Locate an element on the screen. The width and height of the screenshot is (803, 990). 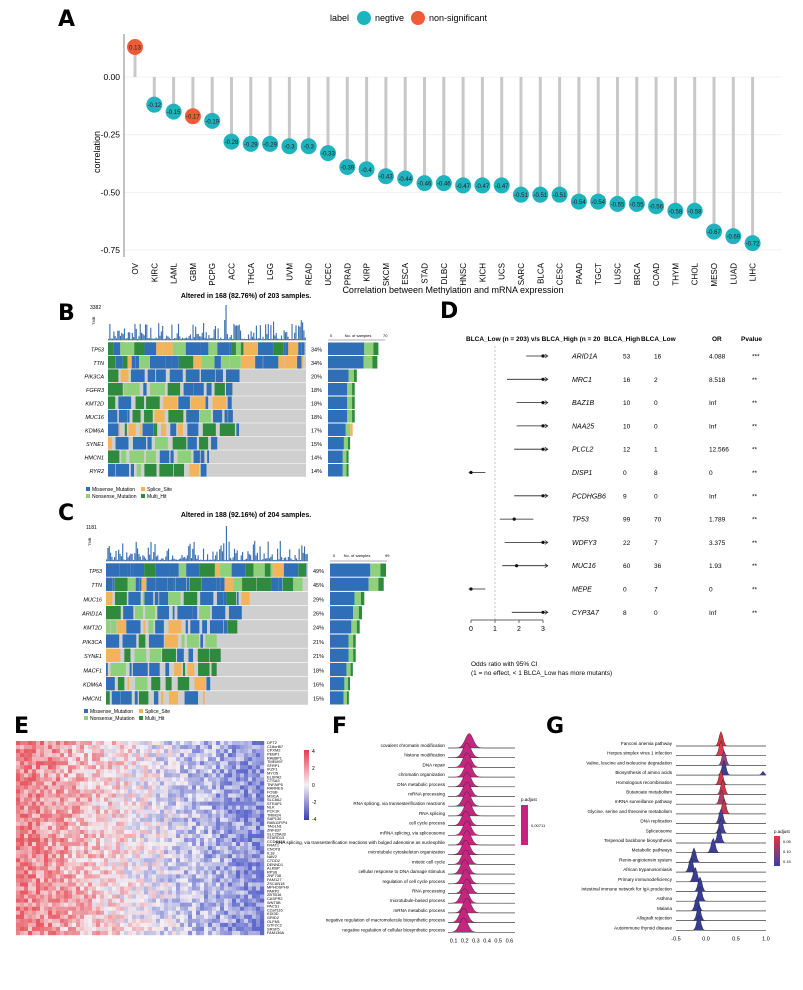
value-label: -0.12 is located at coordinates (154, 106).